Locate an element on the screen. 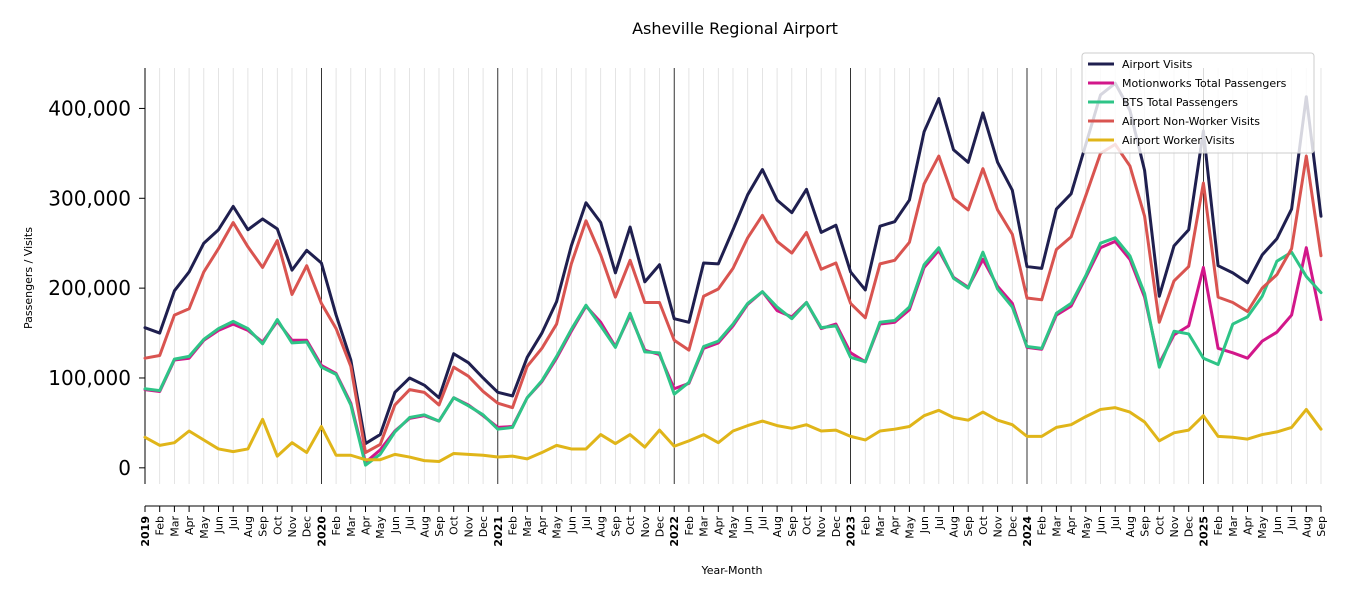  y-tick-label: 300,000 is located at coordinates (89, 198).